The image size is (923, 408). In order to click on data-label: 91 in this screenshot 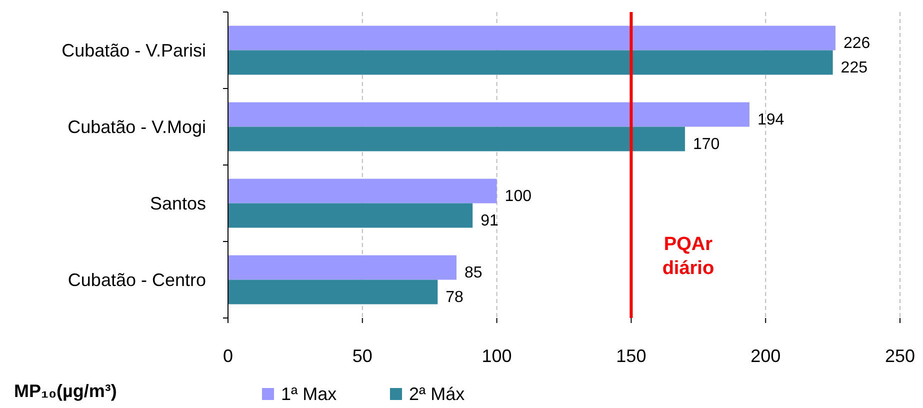, I will do `click(489, 221)`.